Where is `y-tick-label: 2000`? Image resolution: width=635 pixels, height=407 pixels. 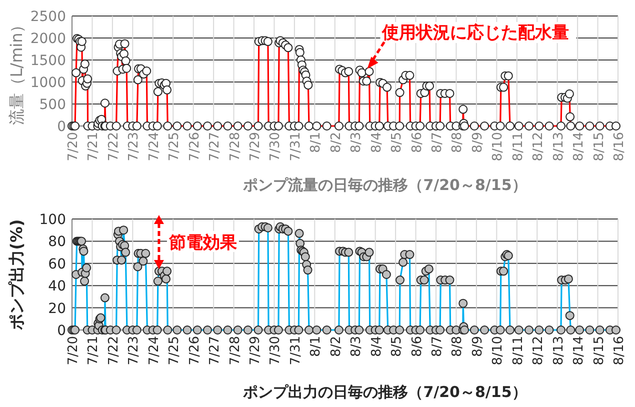 y-tick-label: 2000 is located at coordinates (48, 39).